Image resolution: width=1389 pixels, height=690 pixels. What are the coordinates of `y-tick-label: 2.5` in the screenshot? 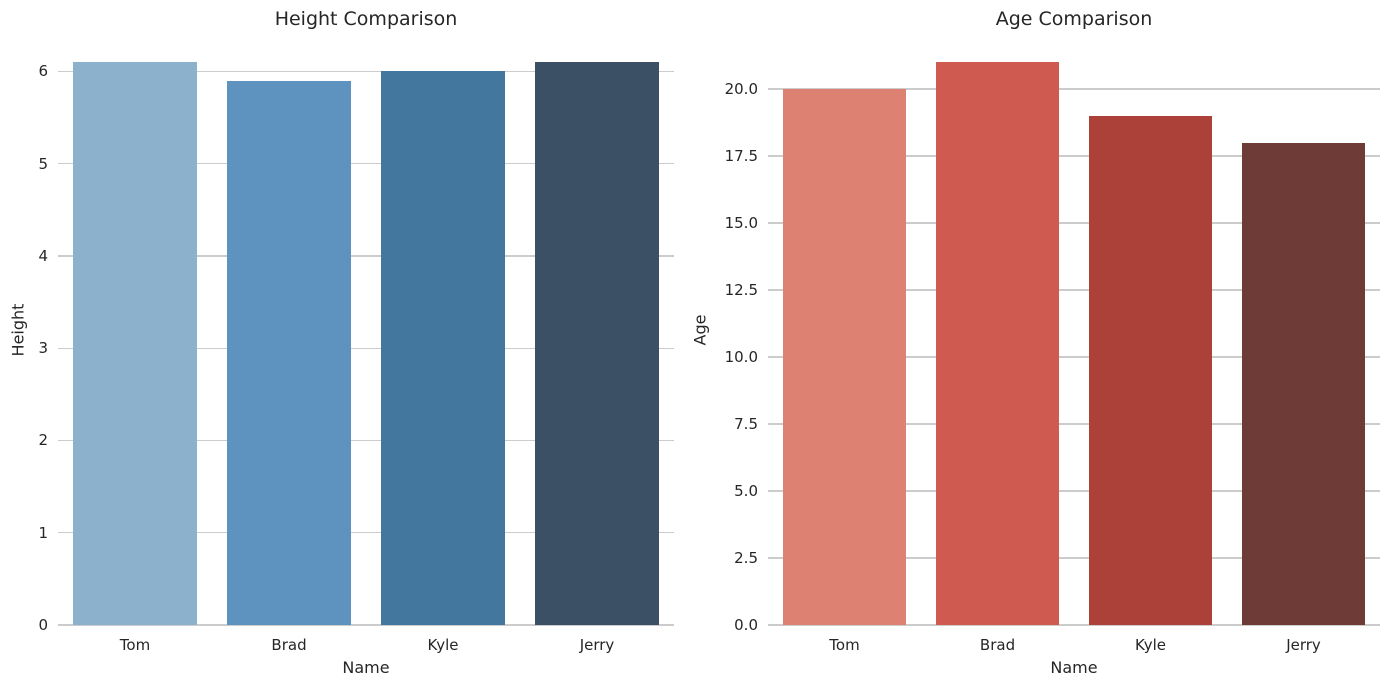 It's located at (746, 557).